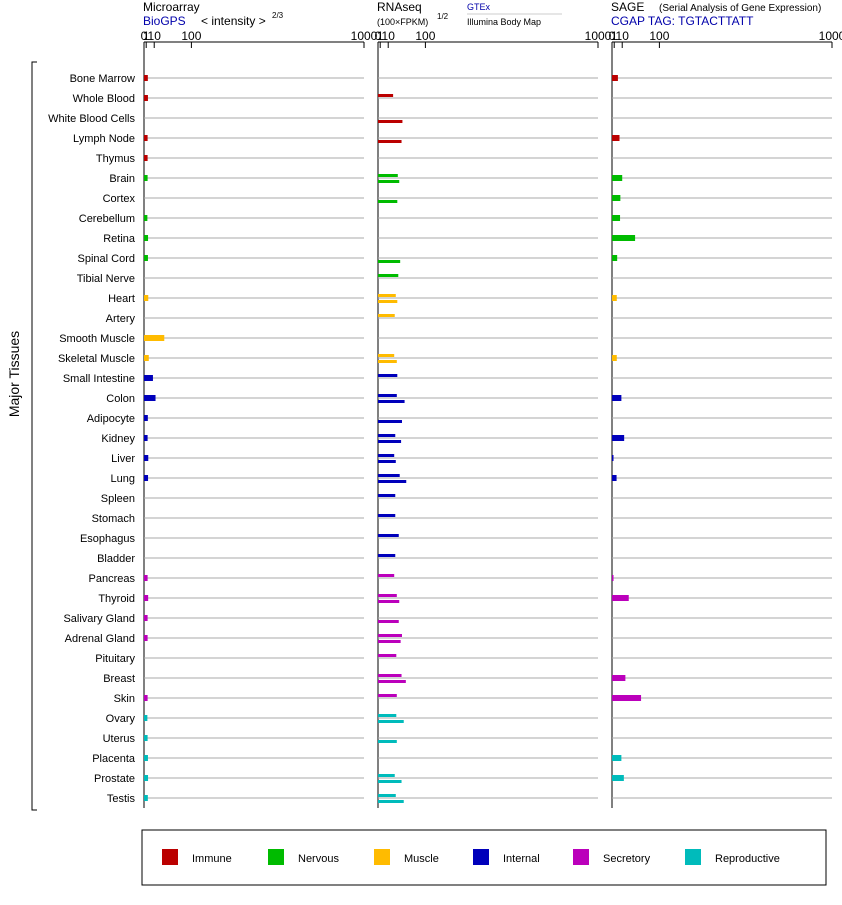  What do you see at coordinates (123, 479) in the screenshot?
I see `tissue-label: Lung` at bounding box center [123, 479].